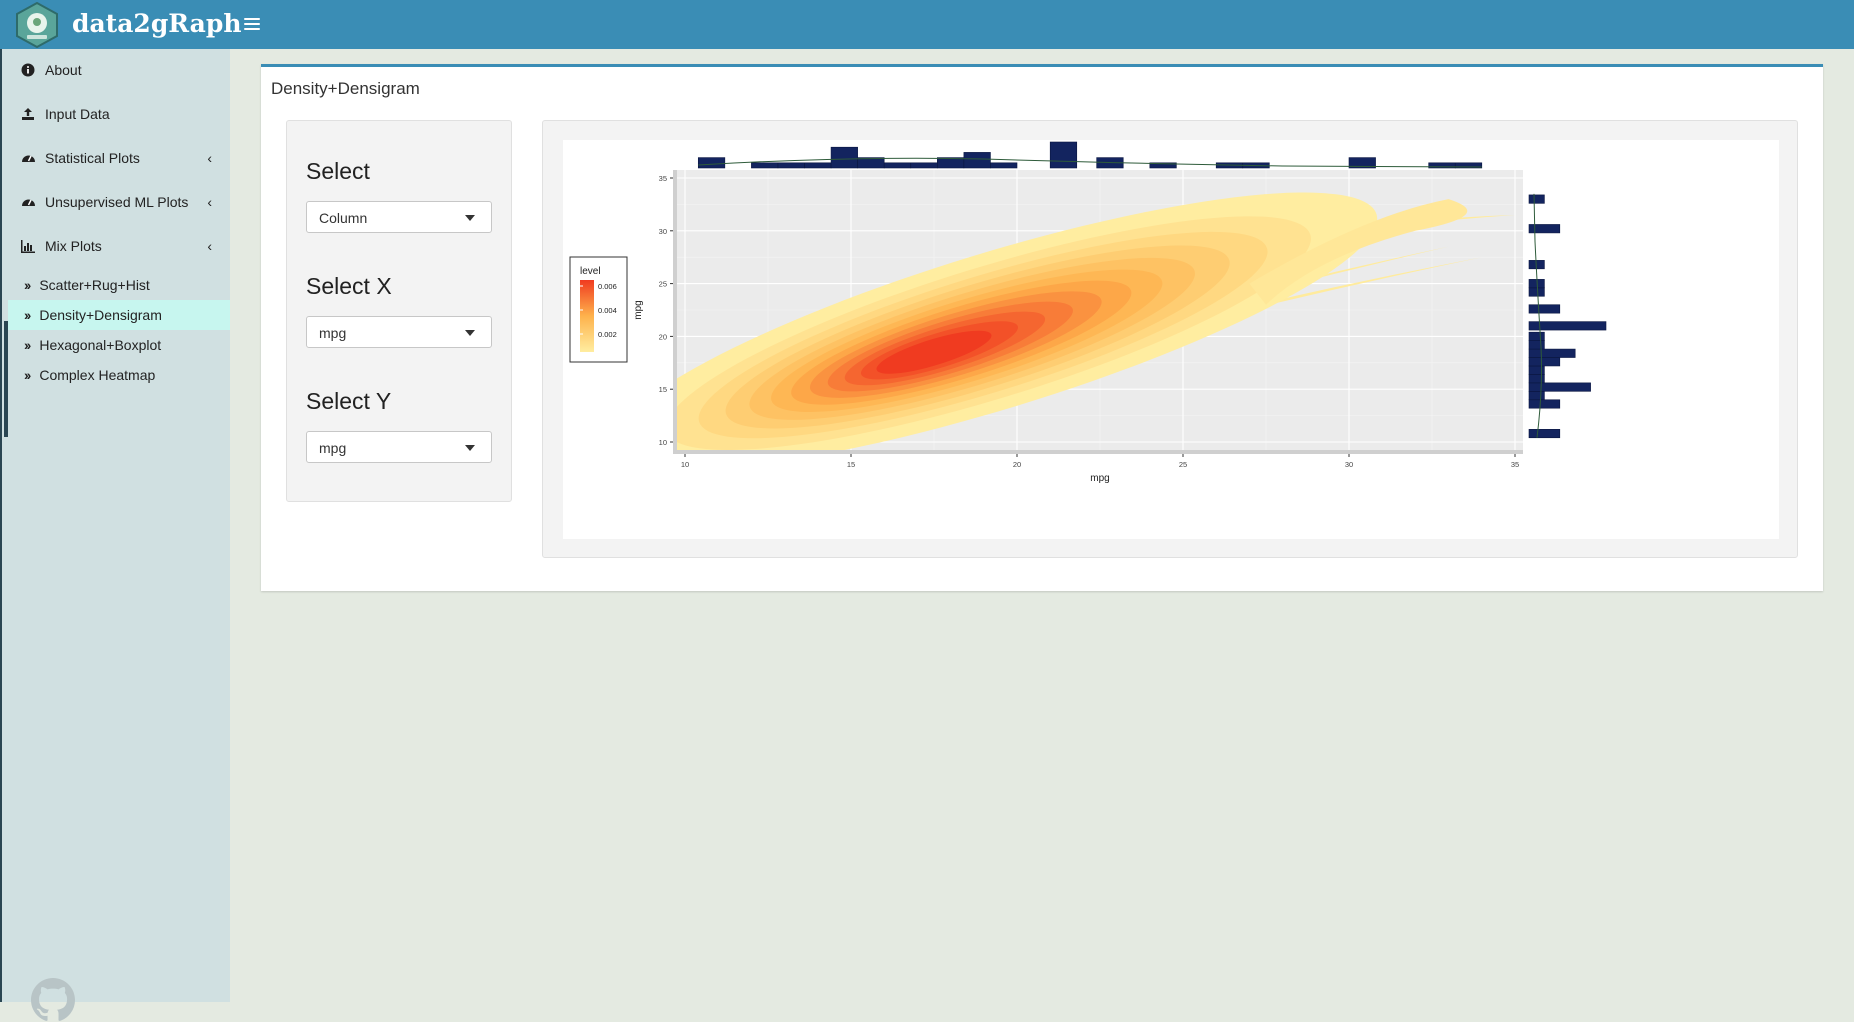 This screenshot has width=1854, height=1022. Describe the element at coordinates (1090, 162) in the screenshot. I see `top-density-line` at that location.